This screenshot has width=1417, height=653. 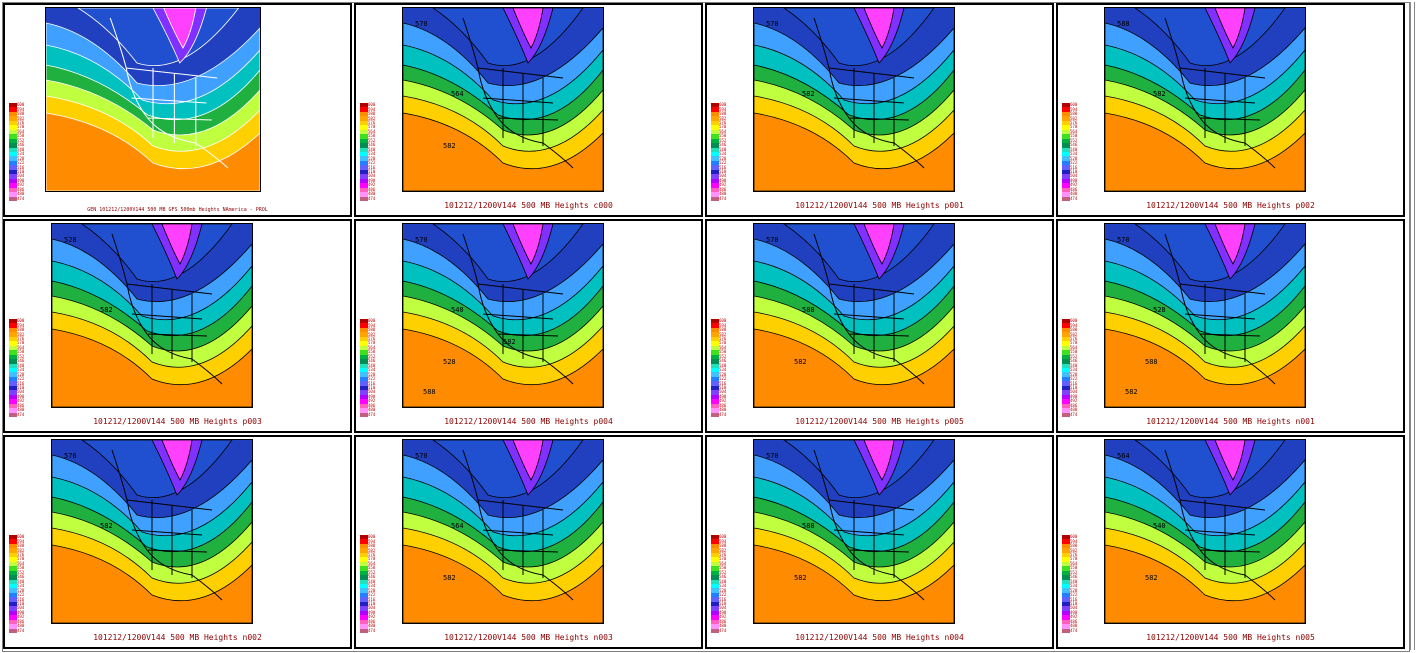 What do you see at coordinates (1412, 326) in the screenshot?
I see `page-scrollbar` at bounding box center [1412, 326].